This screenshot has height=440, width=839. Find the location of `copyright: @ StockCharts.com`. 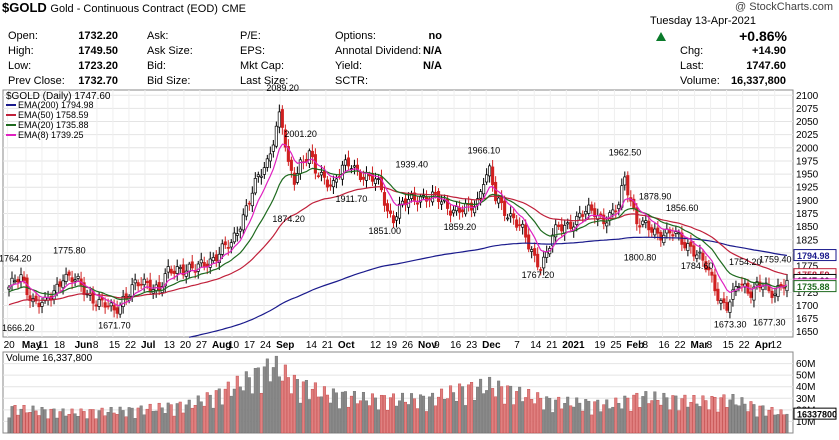

copyright: @ StockCharts.com is located at coordinates (784, 7).